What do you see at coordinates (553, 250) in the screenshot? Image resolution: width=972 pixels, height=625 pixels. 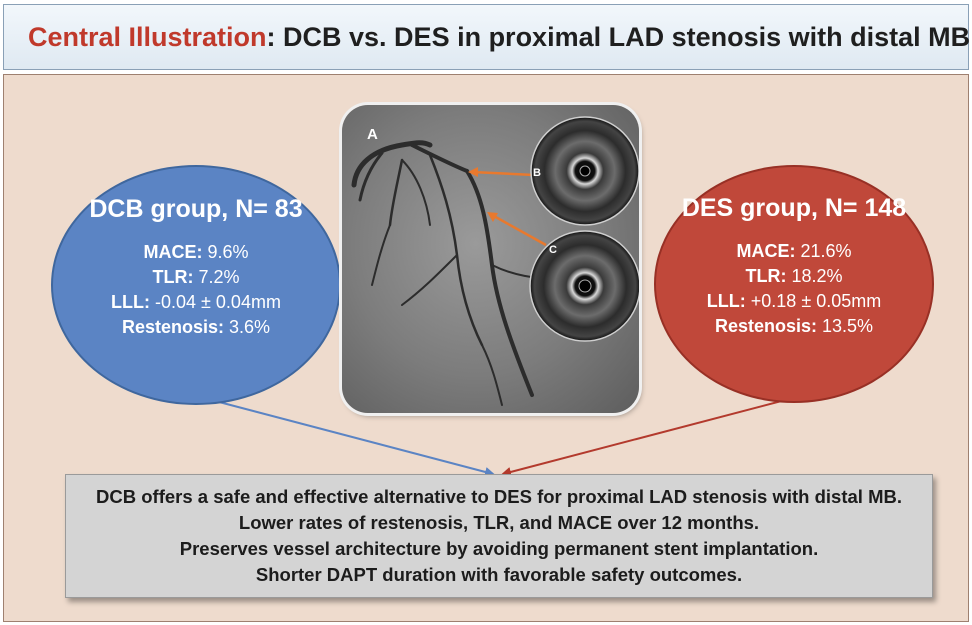 I see `label-c: C` at bounding box center [553, 250].